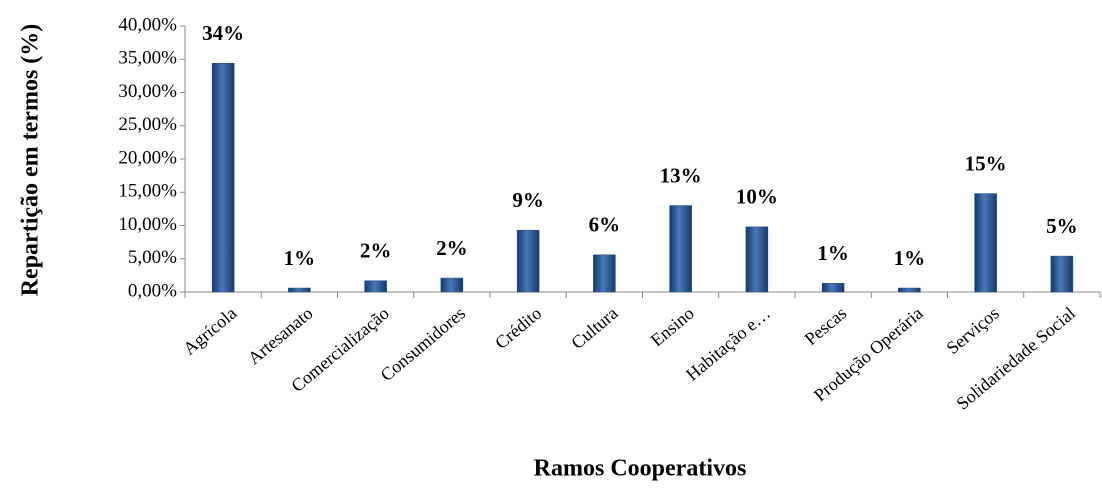 The width and height of the screenshot is (1102, 489). Describe the element at coordinates (528, 200) in the screenshot. I see `value-label: 9%` at that location.